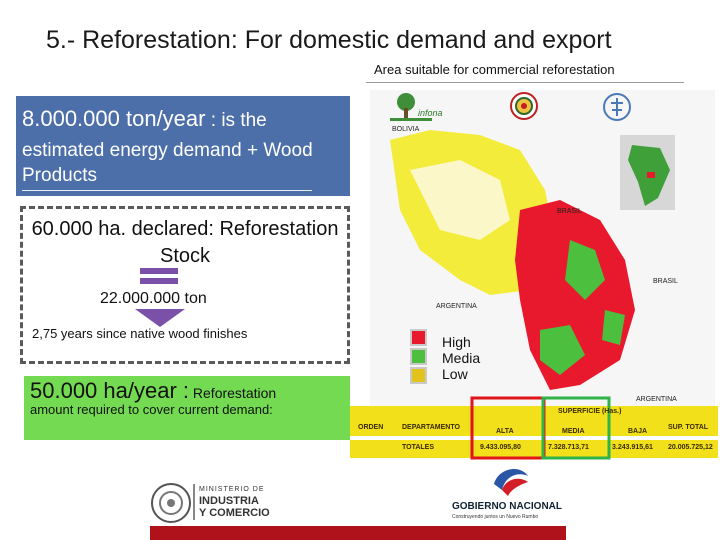  Describe the element at coordinates (525, 82) in the screenshot. I see `caption-divider` at that location.